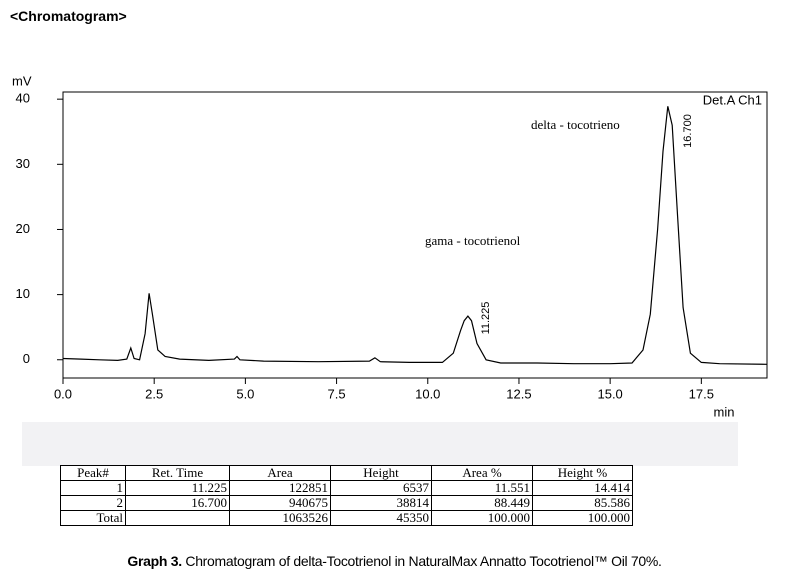  Describe the element at coordinates (381, 503) in the screenshot. I see `table-cell: 38814` at that location.